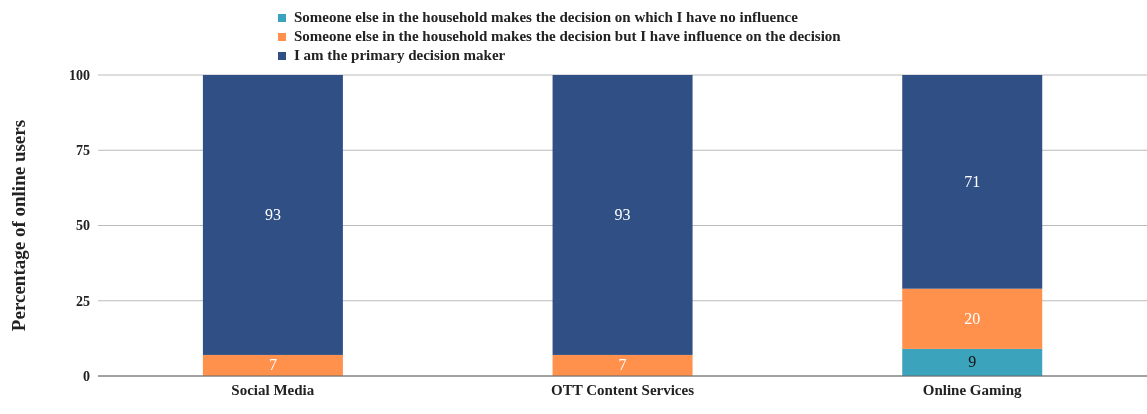  Describe the element at coordinates (273, 389) in the screenshot. I see `x-tick-label: Social Media` at that location.